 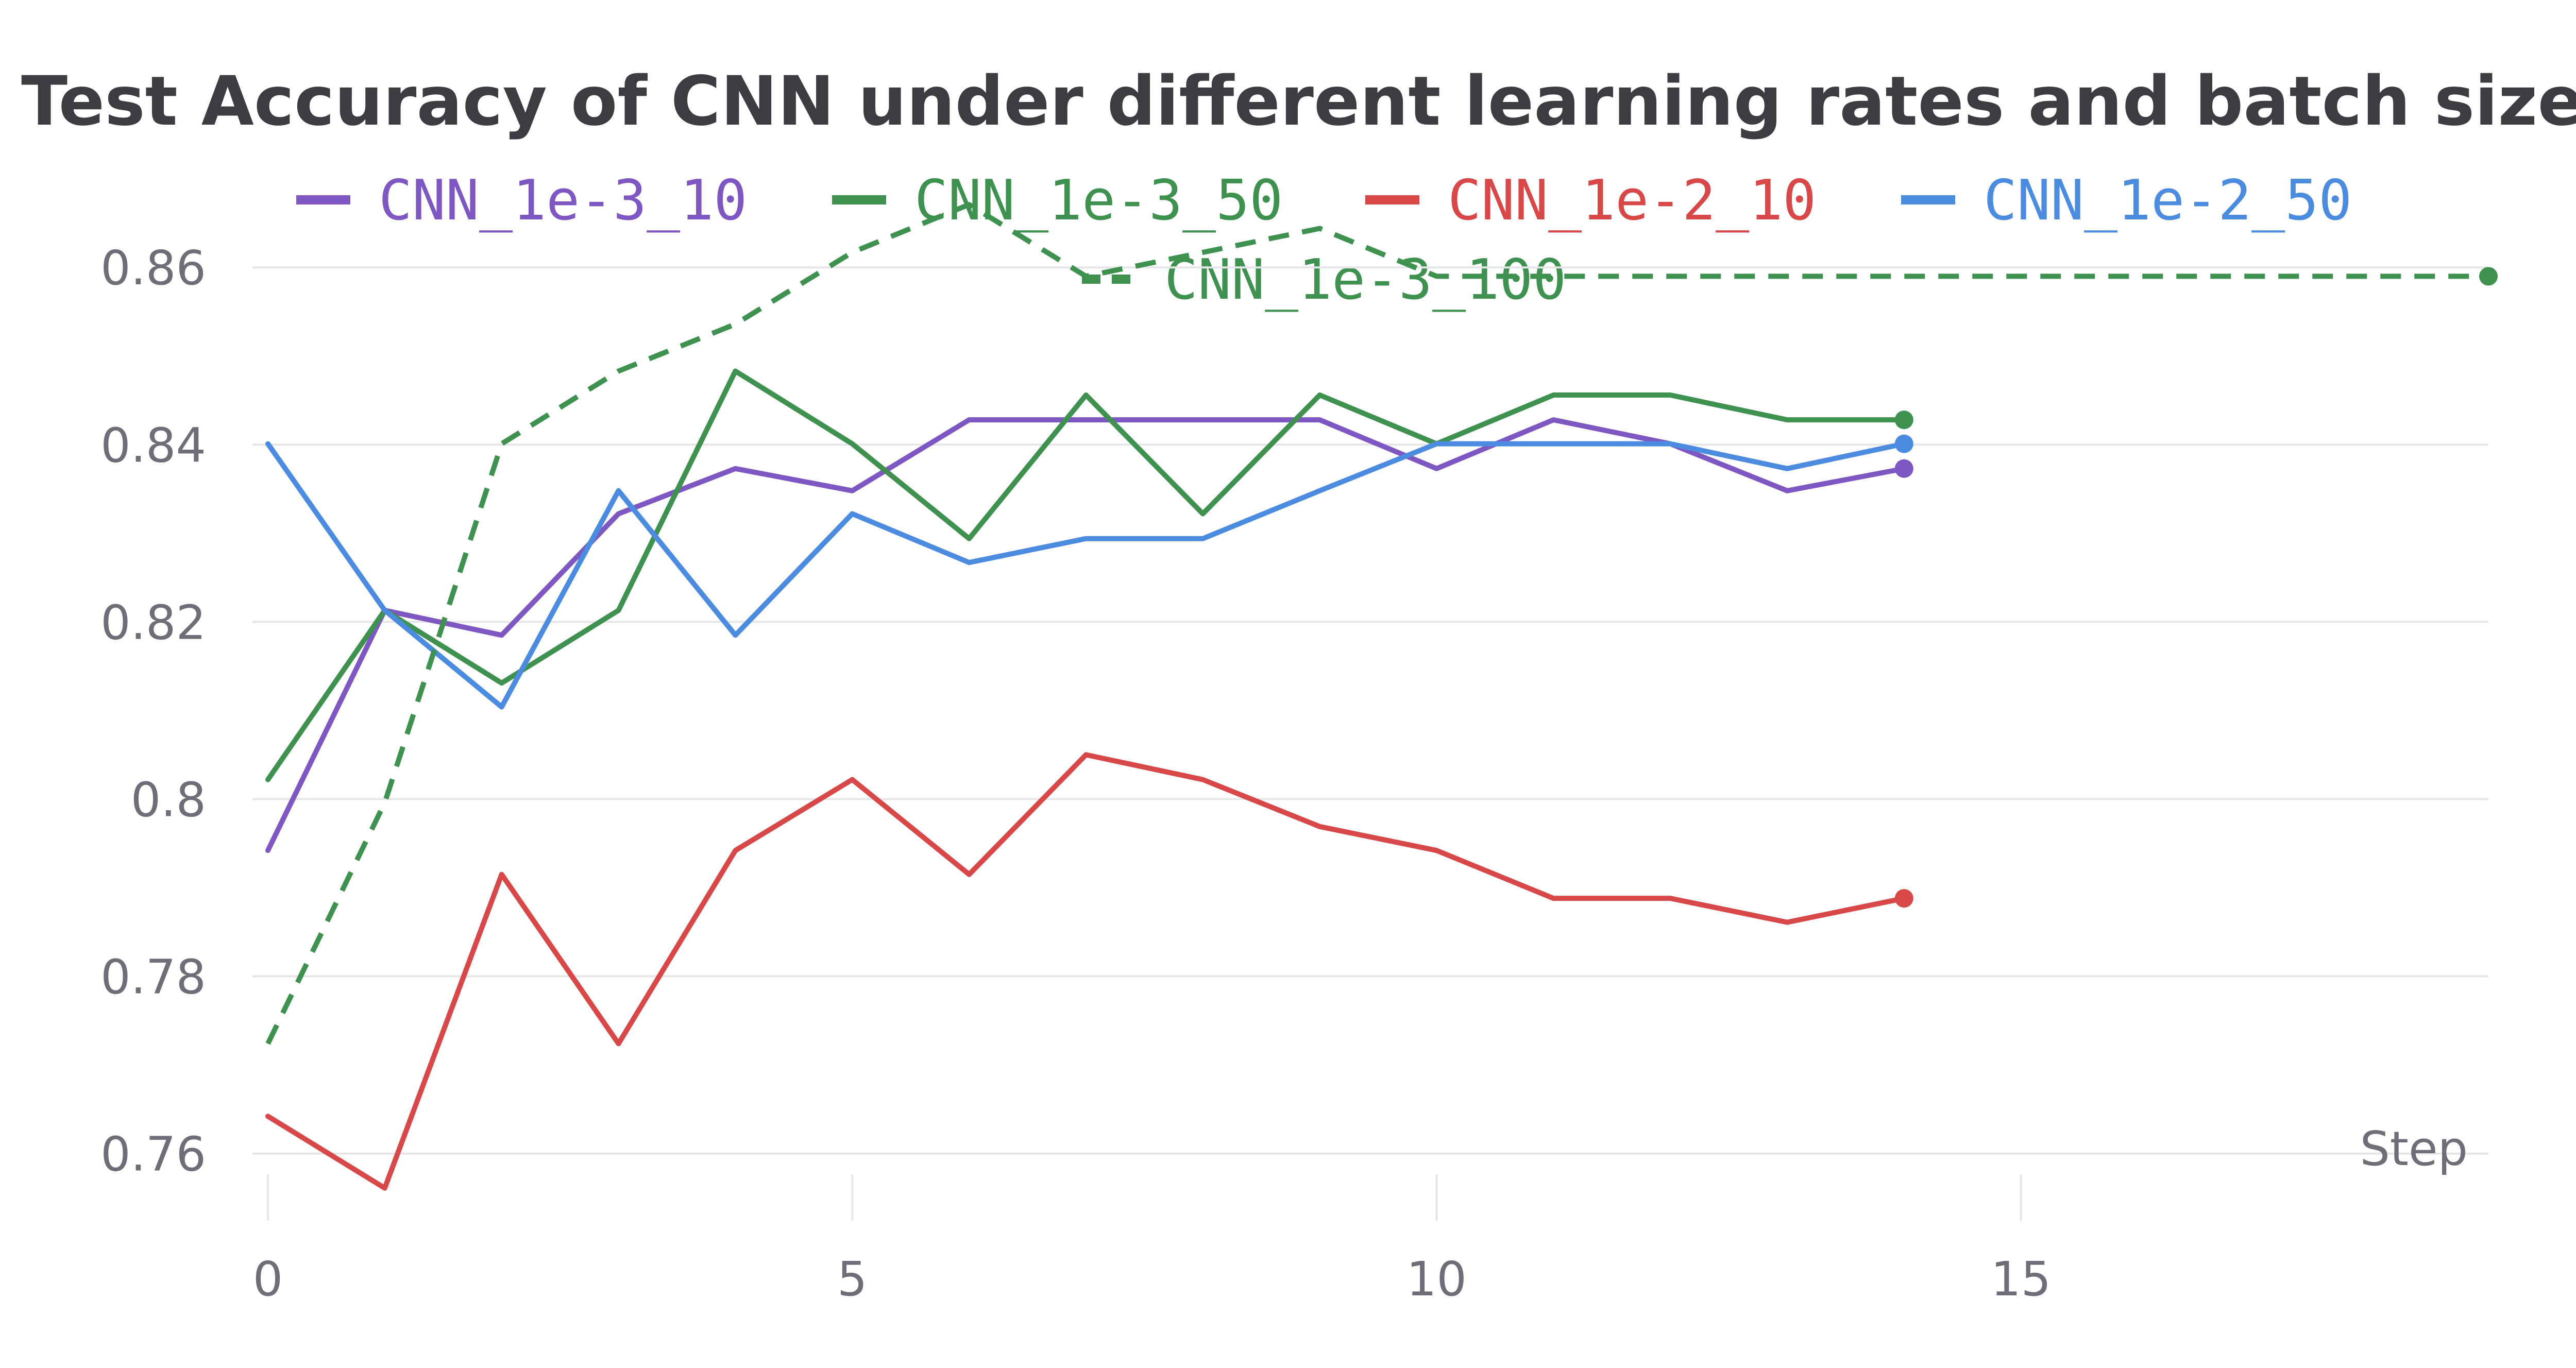 I want to click on x-tick-label: 5, so click(x=852, y=1279).